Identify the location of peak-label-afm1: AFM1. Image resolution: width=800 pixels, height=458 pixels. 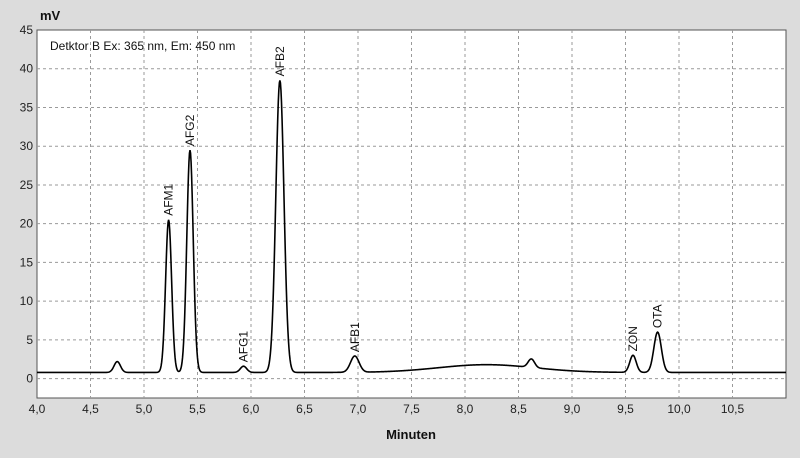
(169, 199).